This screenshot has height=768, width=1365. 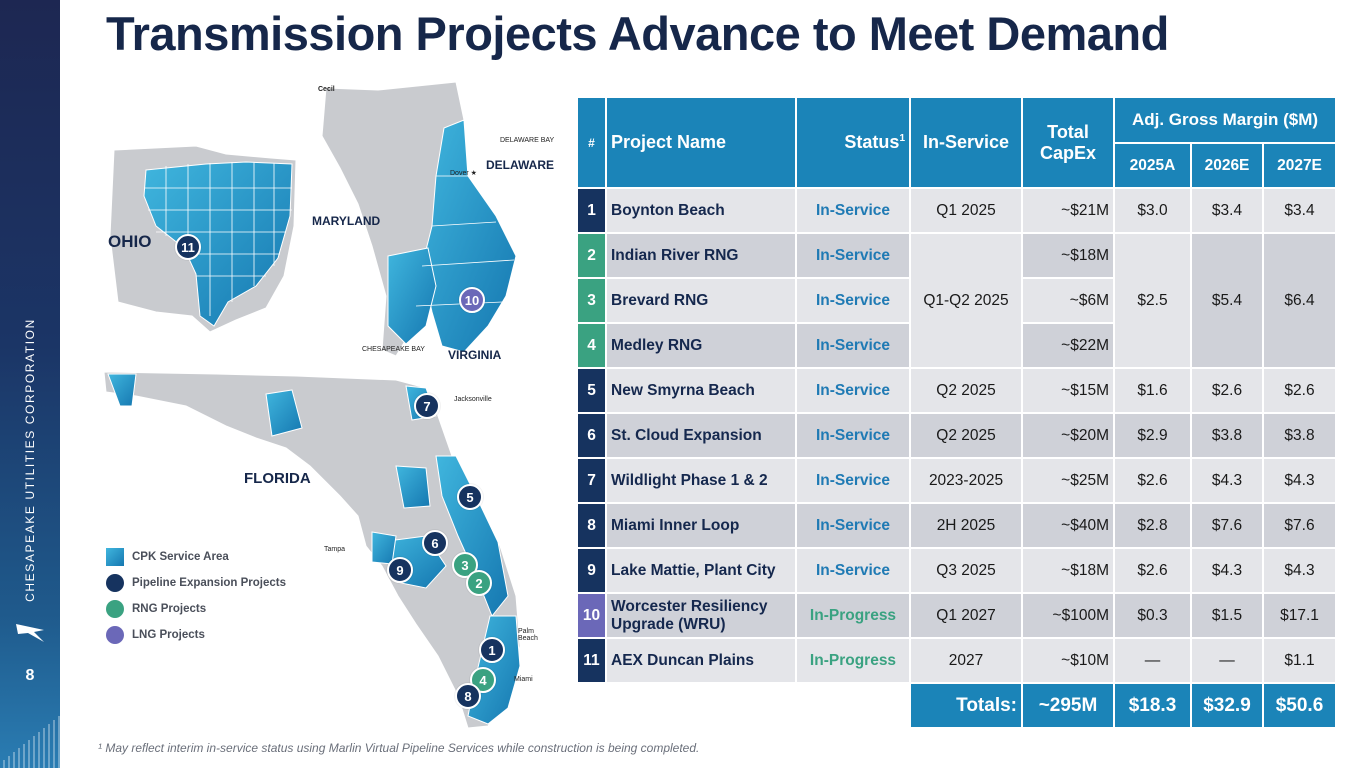 I want to click on margin-2027: $7.6, so click(x=1299, y=525).